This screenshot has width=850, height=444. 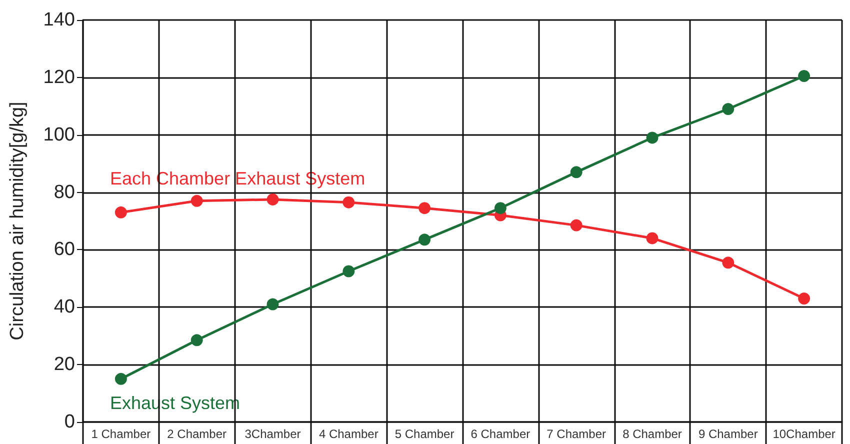 I want to click on x-tick-label: 4 Chamber, so click(x=348, y=434).